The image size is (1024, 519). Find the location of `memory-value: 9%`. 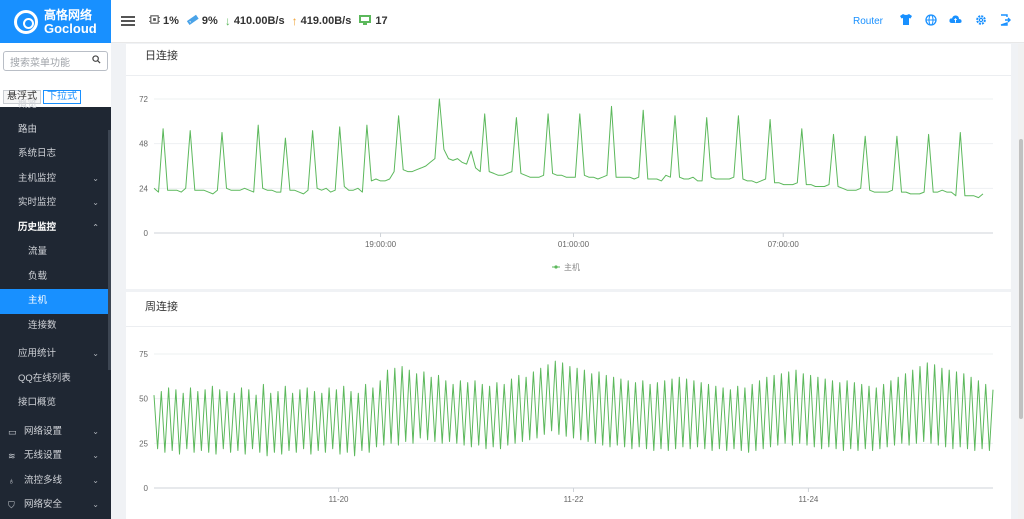

memory-value: 9% is located at coordinates (209, 21).